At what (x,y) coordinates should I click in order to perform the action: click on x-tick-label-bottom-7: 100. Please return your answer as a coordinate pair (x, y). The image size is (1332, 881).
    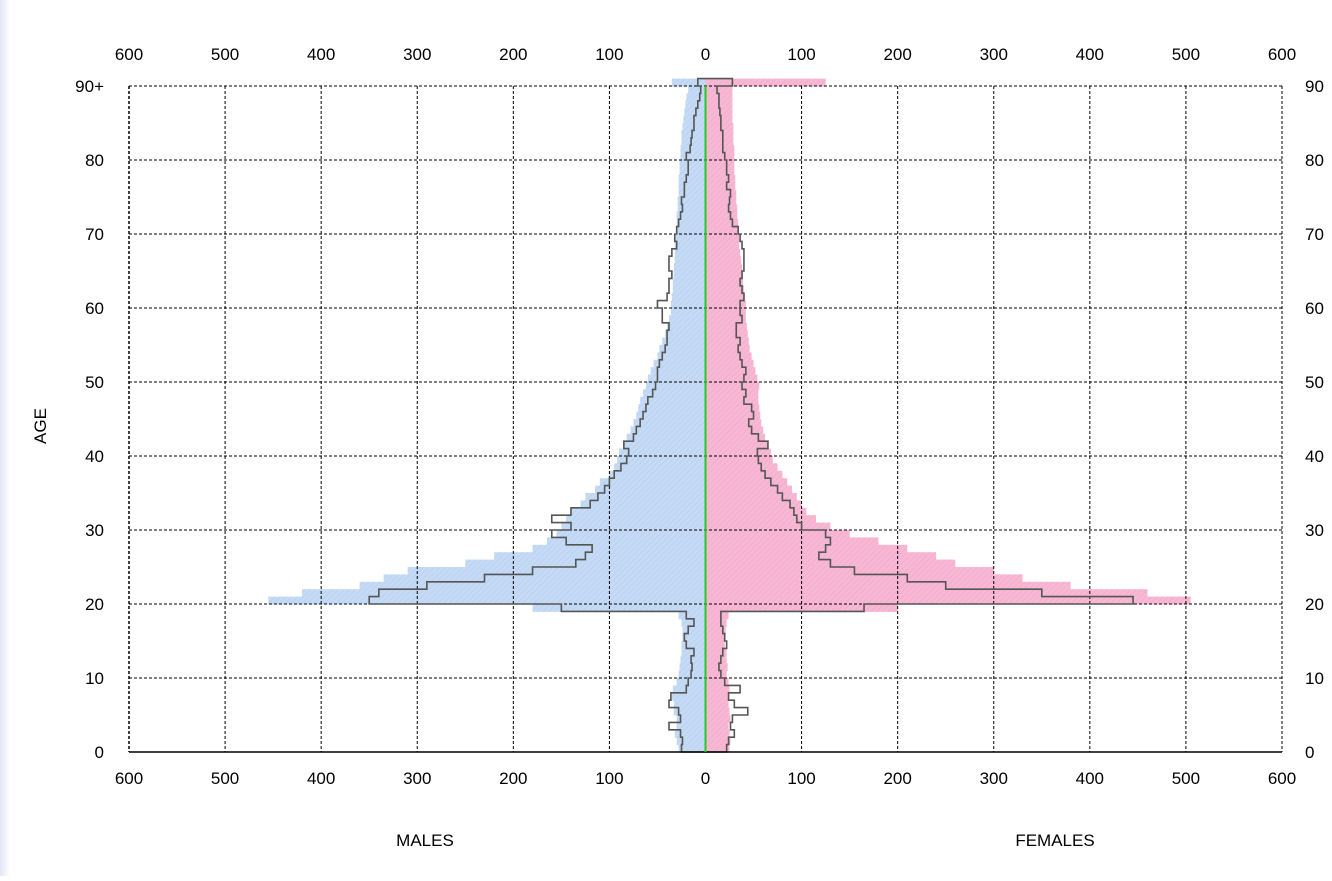
    Looking at the image, I should click on (801, 778).